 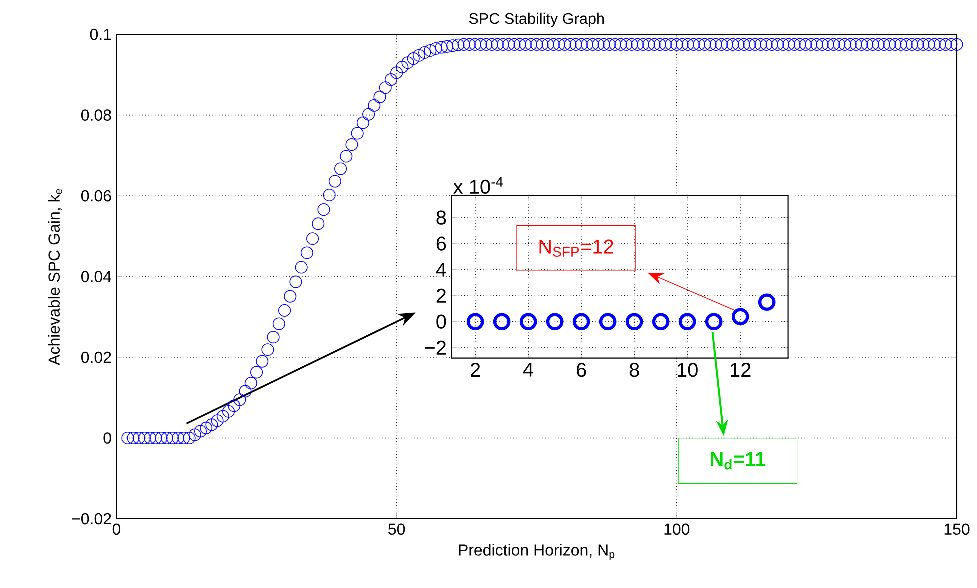 I want to click on y-tick-label: −0.02, so click(x=92, y=519).